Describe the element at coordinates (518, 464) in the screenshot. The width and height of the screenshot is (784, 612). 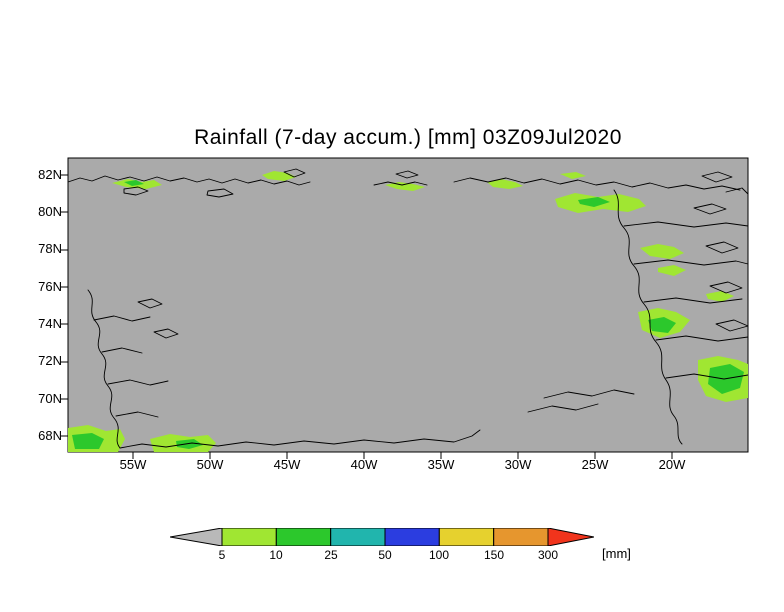
I see `x-axis-label: 30W` at that location.